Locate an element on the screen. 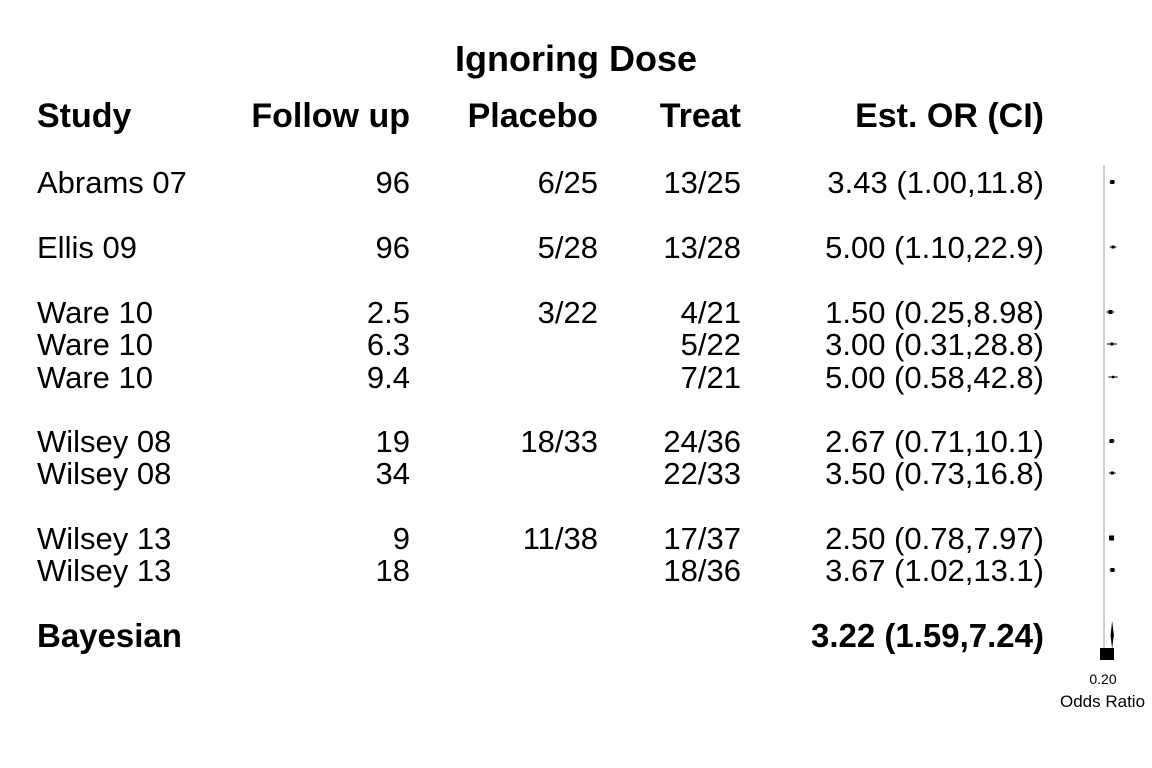  row-follow-up: 19 is located at coordinates (392, 441).